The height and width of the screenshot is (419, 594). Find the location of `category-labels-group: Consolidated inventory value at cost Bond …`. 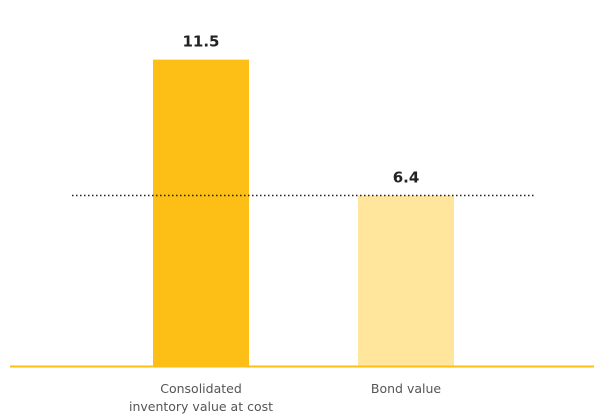

category-labels-group: Consolidated inventory value at cost Bond … is located at coordinates (285, 397).